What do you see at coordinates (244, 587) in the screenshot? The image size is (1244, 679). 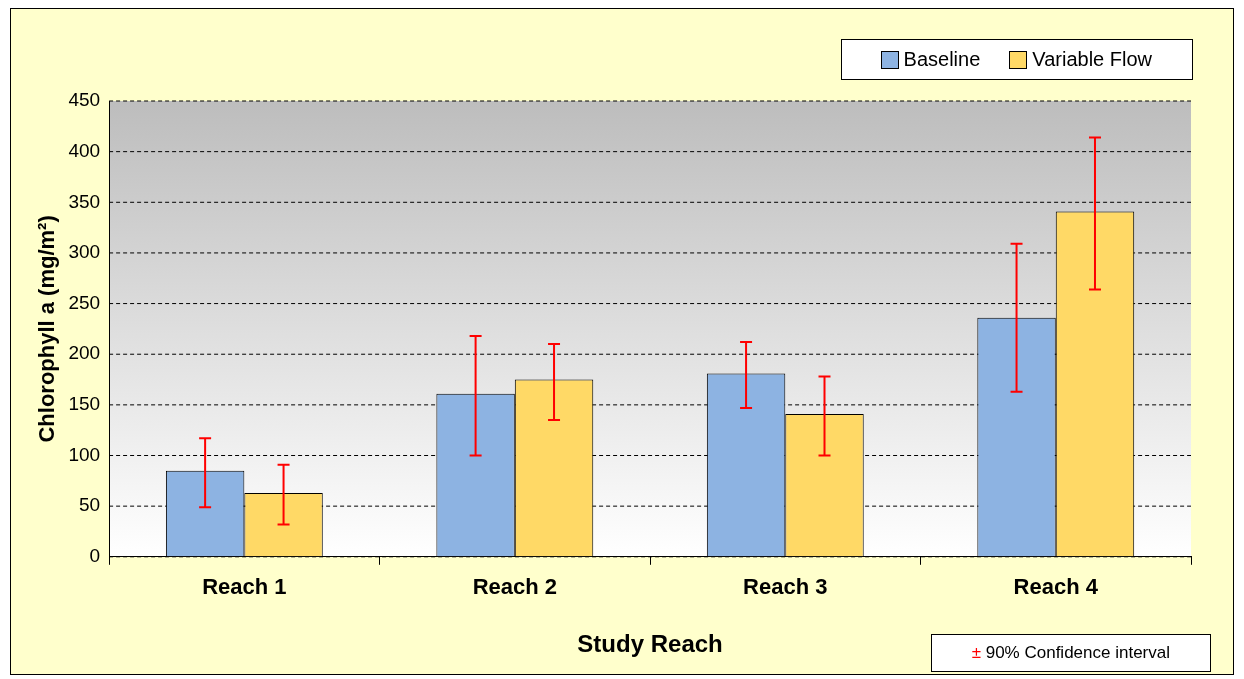 I see `x-tick-label: Reach 1` at bounding box center [244, 587].